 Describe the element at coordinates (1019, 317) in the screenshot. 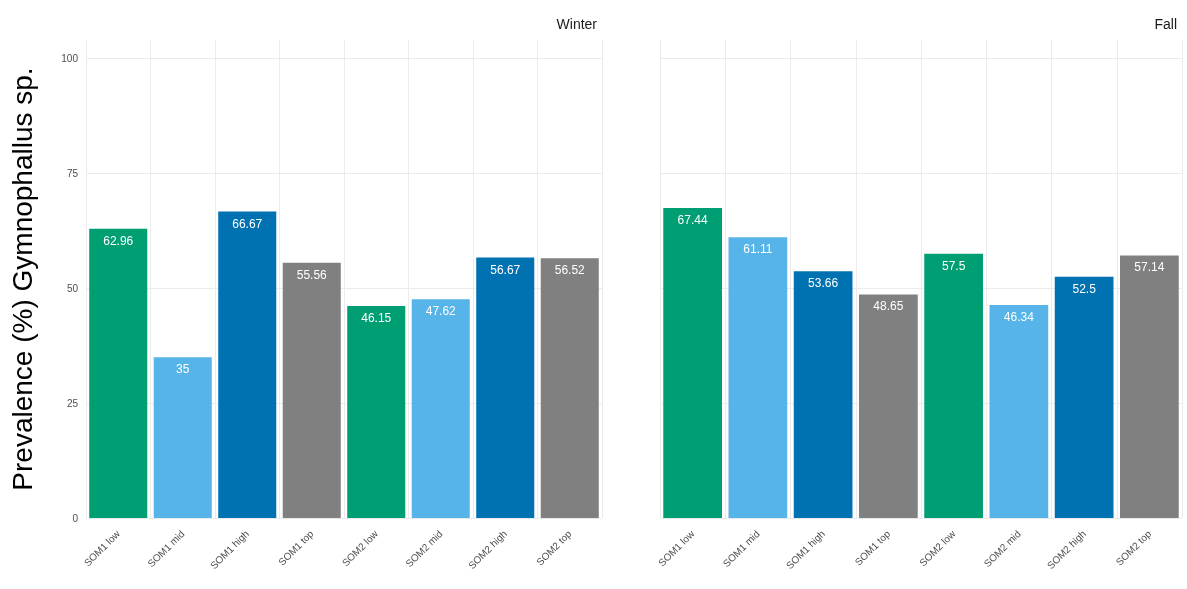

I see `data-label: 46.34` at that location.